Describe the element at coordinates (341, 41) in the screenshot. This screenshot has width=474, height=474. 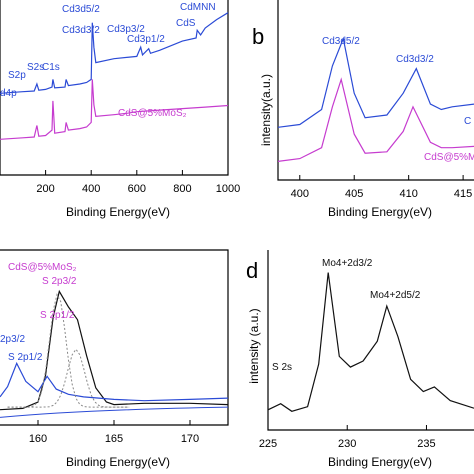
I see `b-ann-cd3d52: Cd3d5/2` at that location.